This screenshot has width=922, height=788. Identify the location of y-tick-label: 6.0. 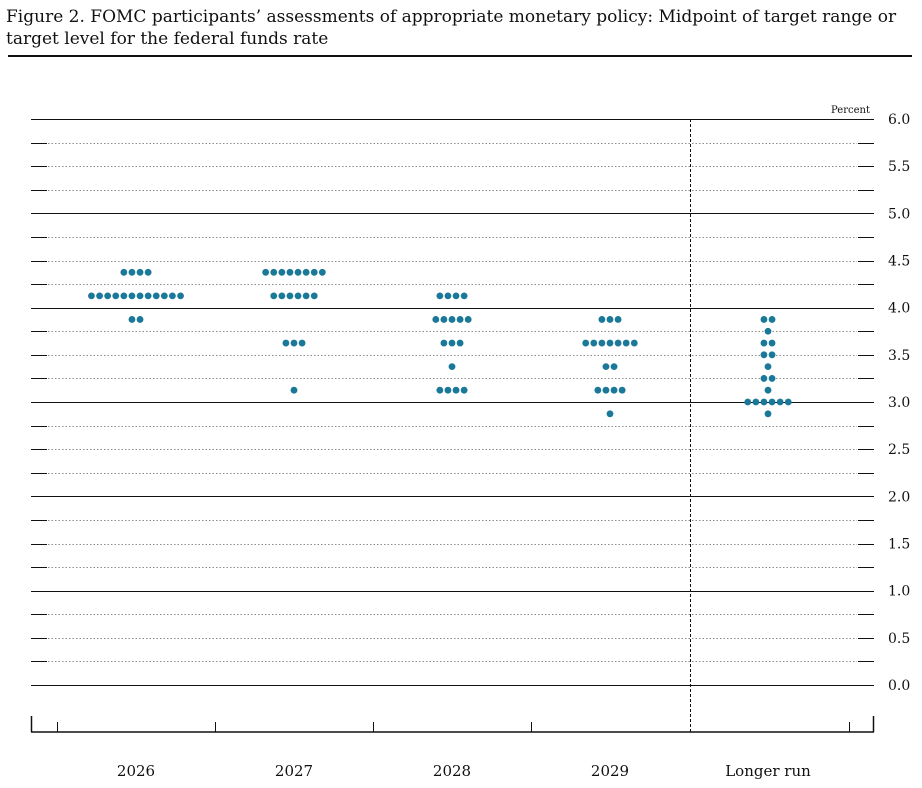
(899, 120).